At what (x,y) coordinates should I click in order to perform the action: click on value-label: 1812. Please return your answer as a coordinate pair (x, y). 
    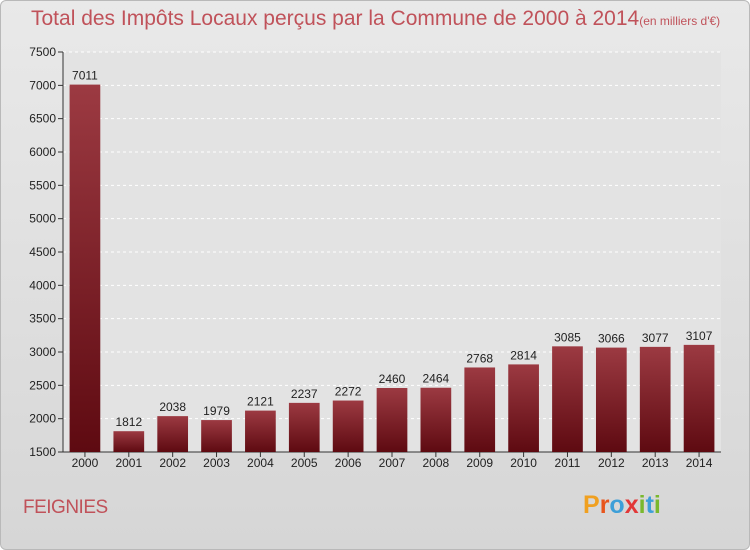
    Looking at the image, I should click on (128, 422).